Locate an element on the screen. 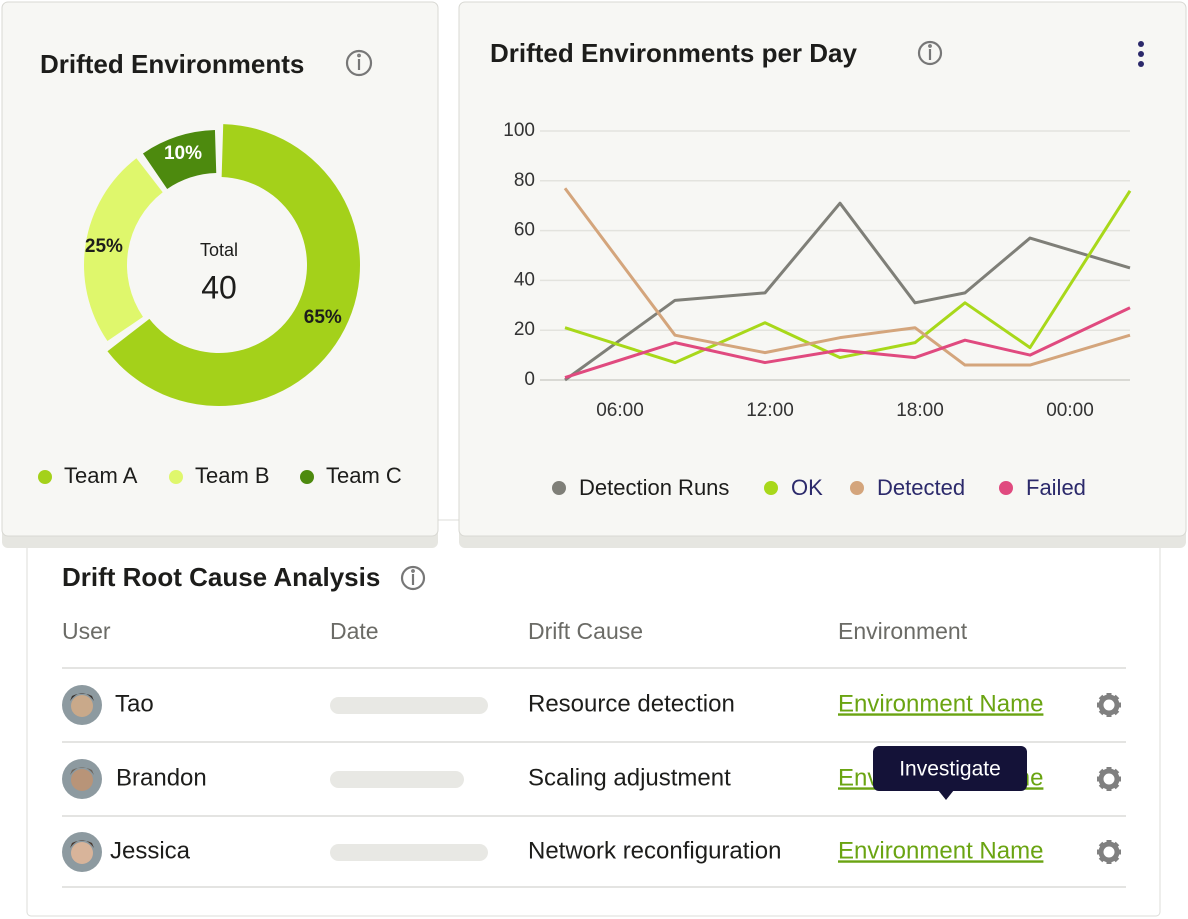  tooltip-text: Investigate is located at coordinates (950, 769).